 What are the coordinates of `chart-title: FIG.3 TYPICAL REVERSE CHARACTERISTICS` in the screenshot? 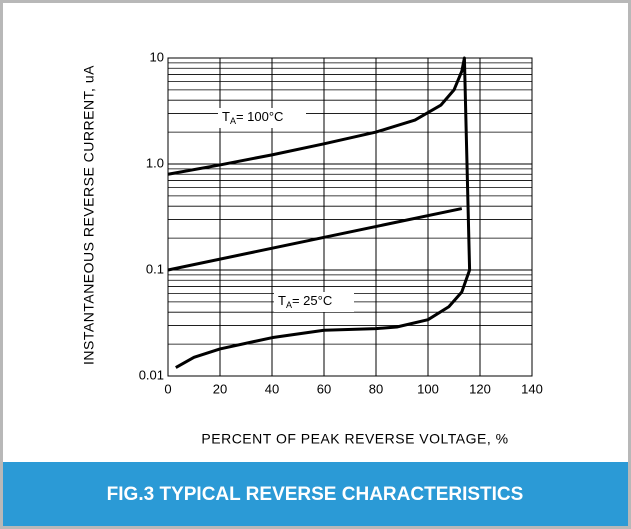 It's located at (315, 494).